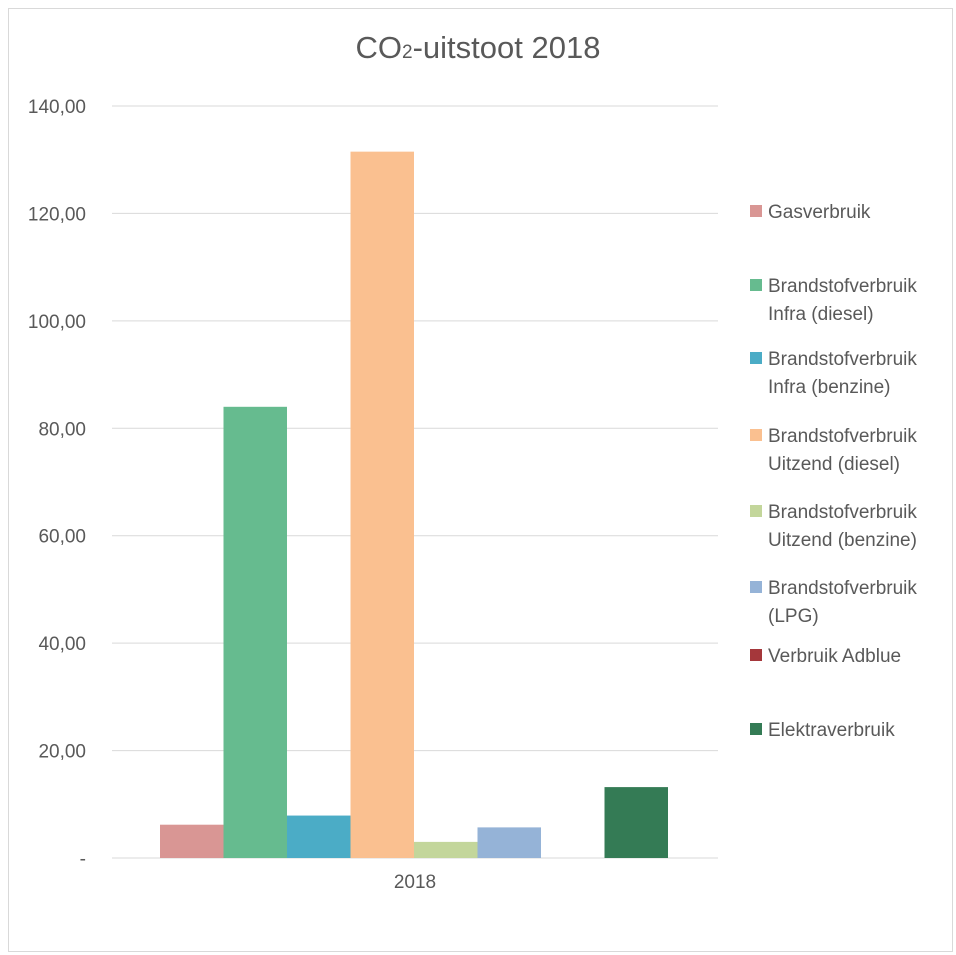 The image size is (956, 955). I want to click on y-tick-label: 140,00, so click(57, 107).